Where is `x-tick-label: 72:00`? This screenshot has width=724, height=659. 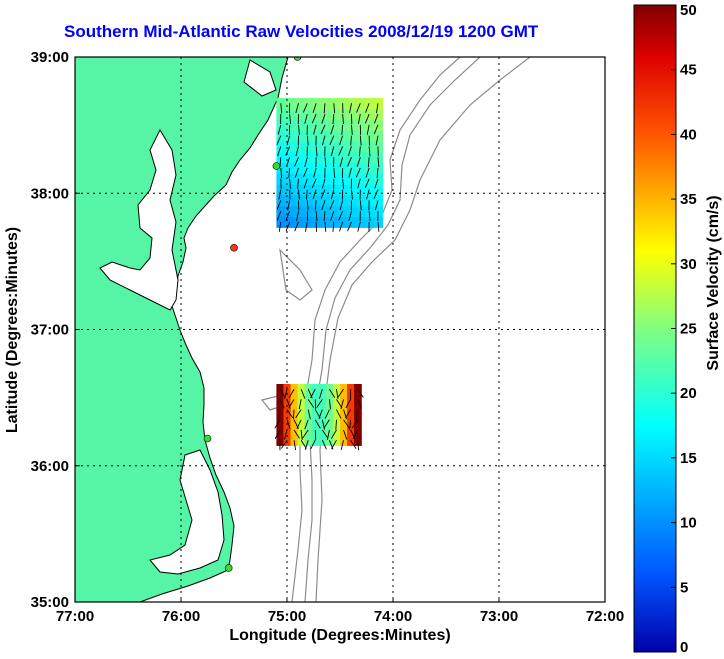 x-tick-label: 72:00 is located at coordinates (605, 616).